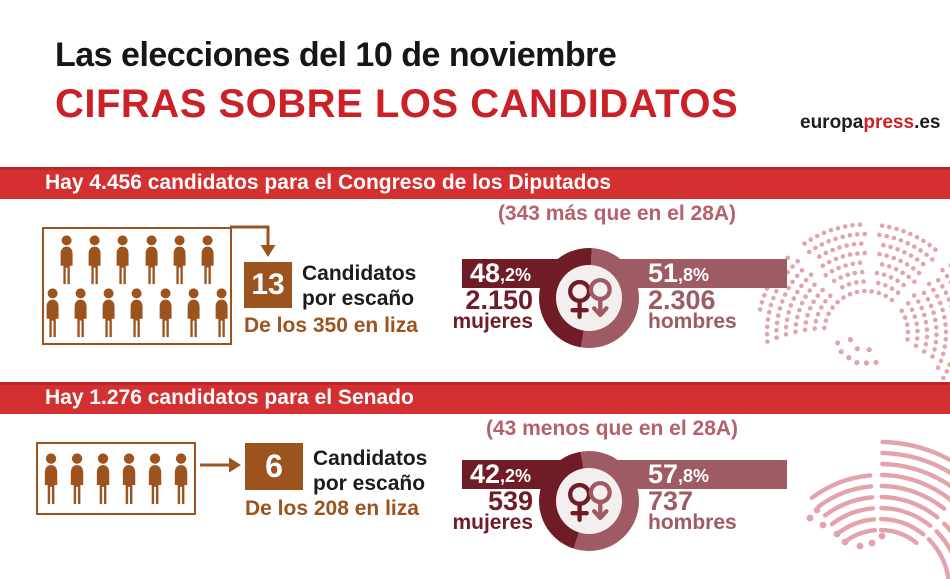  What do you see at coordinates (692, 522) in the screenshot?
I see `men-label-senado: hombres` at bounding box center [692, 522].